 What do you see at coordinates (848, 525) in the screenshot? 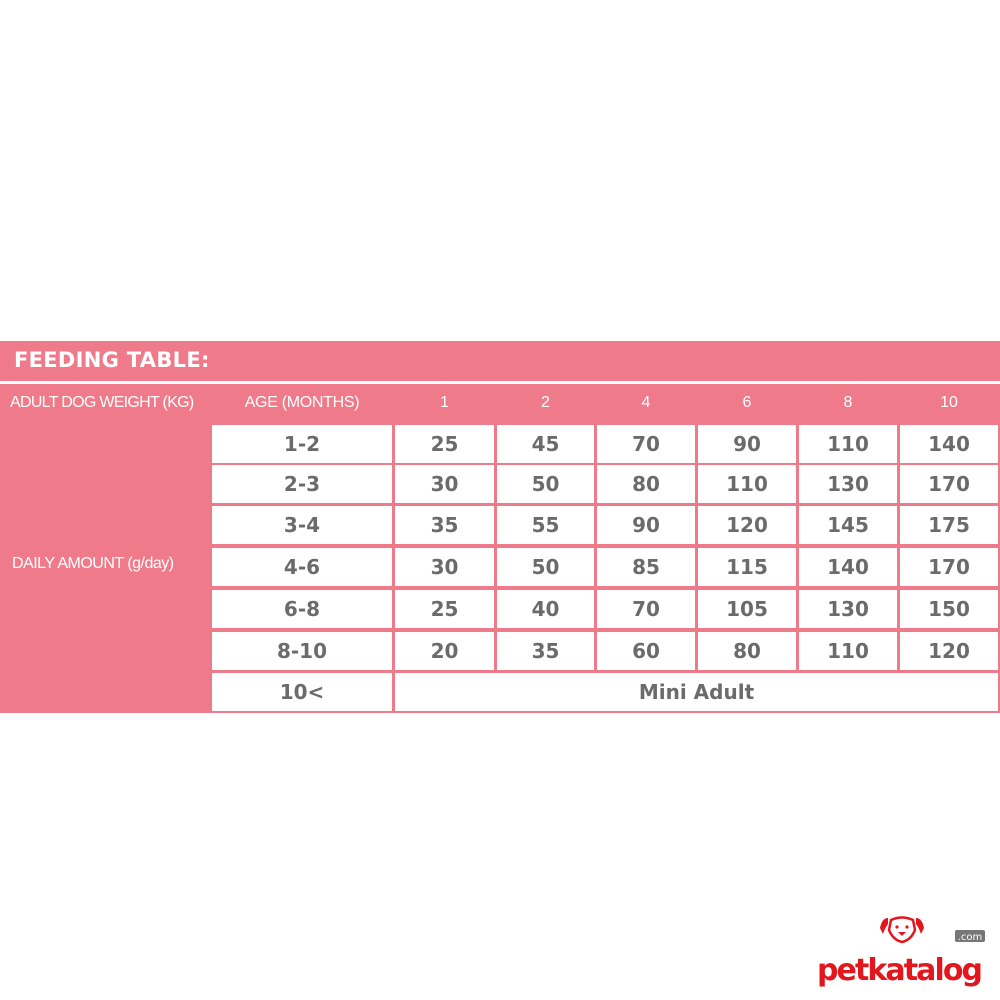
I see `amount-cell: 145` at bounding box center [848, 525].